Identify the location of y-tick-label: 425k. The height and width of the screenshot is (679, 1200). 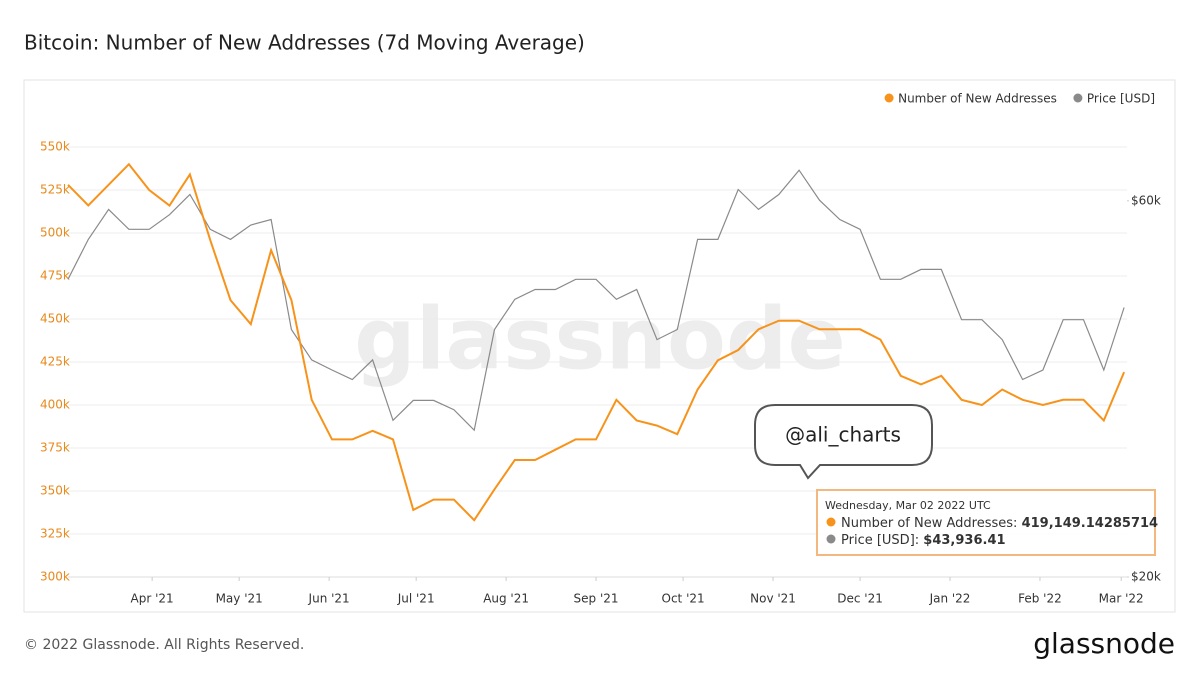
(55, 362).